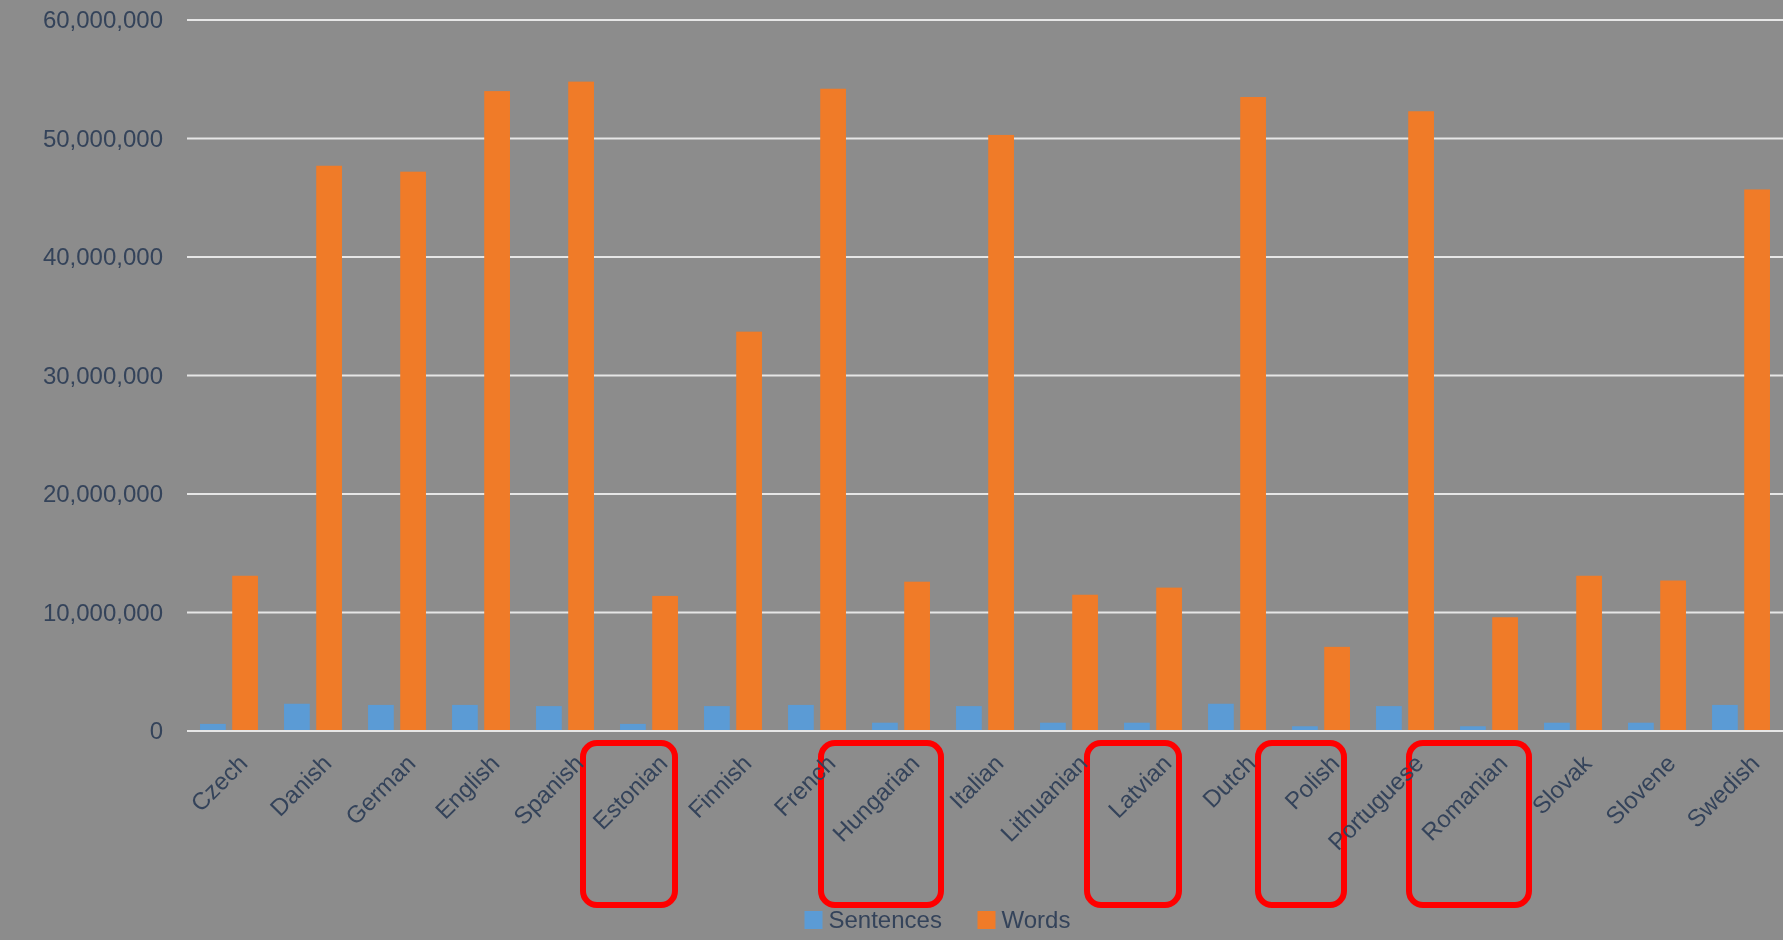 The image size is (1783, 940). Describe the element at coordinates (885, 920) in the screenshot. I see `legend-label: Sentences` at that location.